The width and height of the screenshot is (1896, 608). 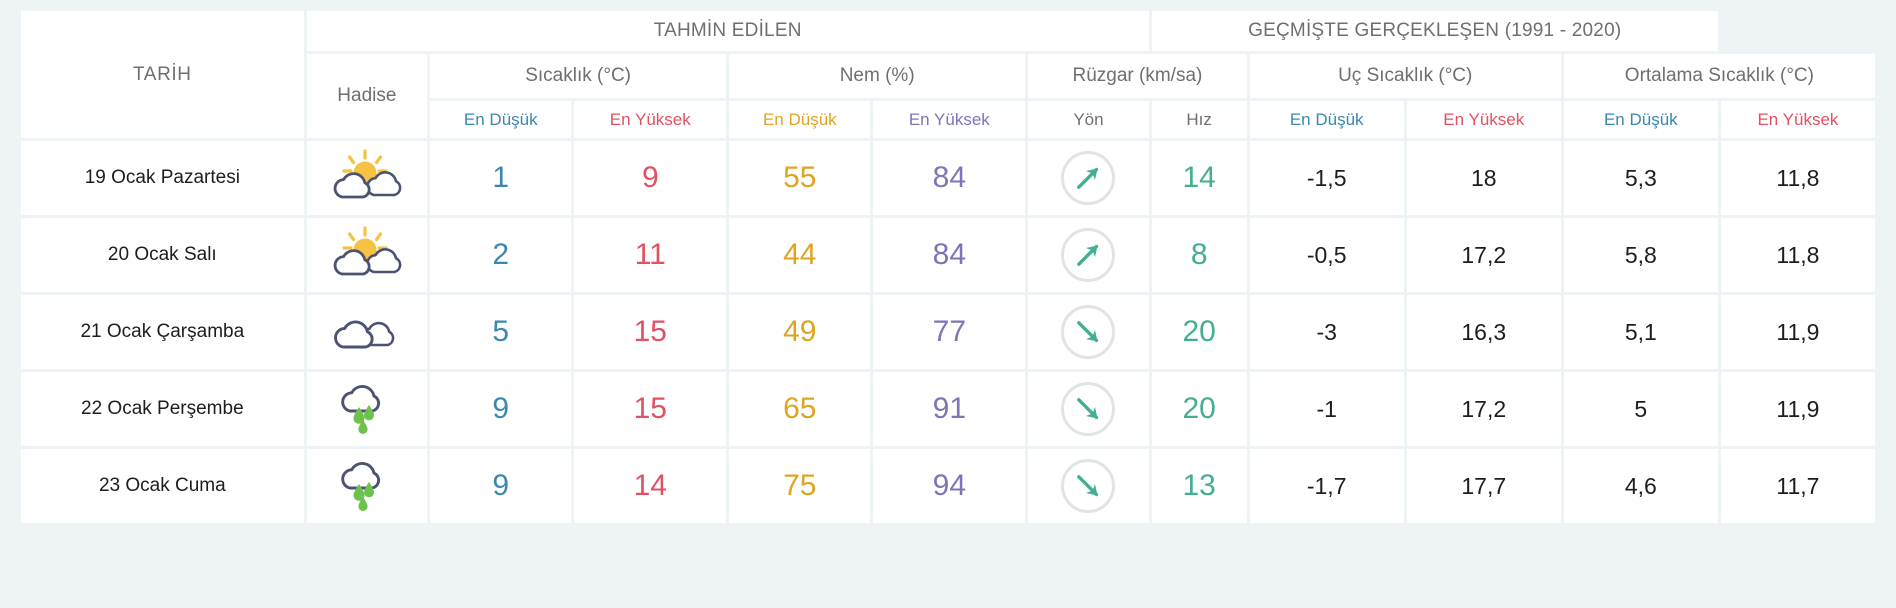 What do you see at coordinates (1326, 178) in the screenshot?
I see `cell-hist-extreme-low: -1,5` at bounding box center [1326, 178].